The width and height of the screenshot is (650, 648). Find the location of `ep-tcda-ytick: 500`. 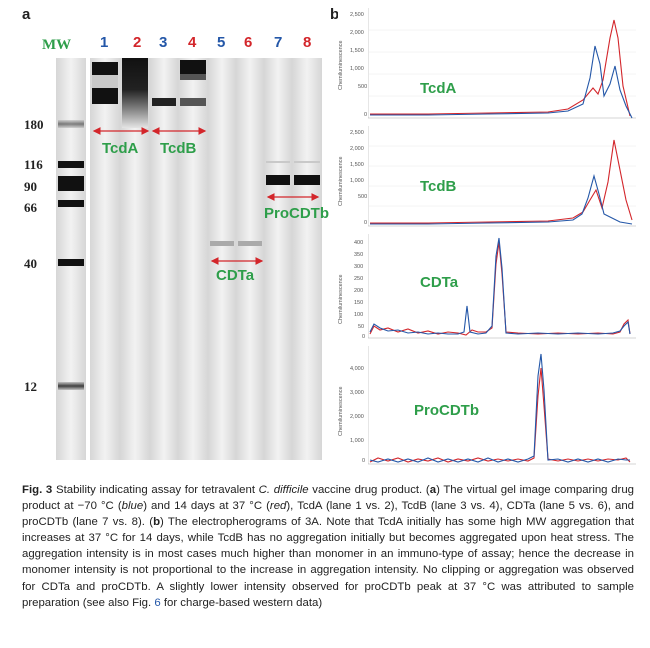

ep-tcda-ytick: 500 is located at coordinates (363, 87).